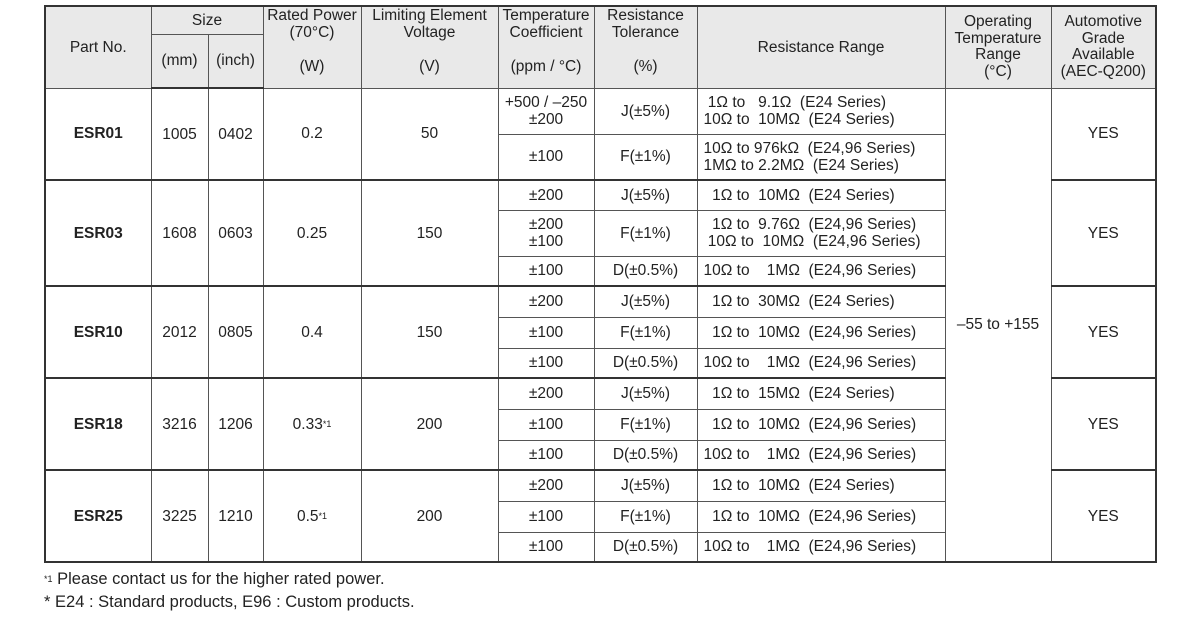  What do you see at coordinates (429, 516) in the screenshot?
I see `voltage: 200` at bounding box center [429, 516].